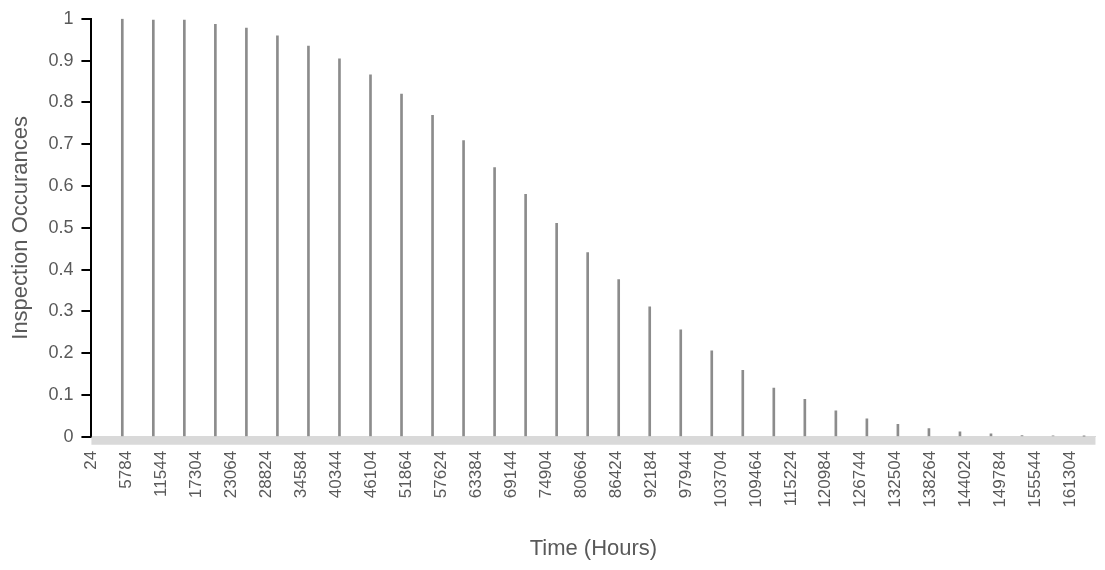  I want to click on x-tick-label: 74904, so click(545, 474).